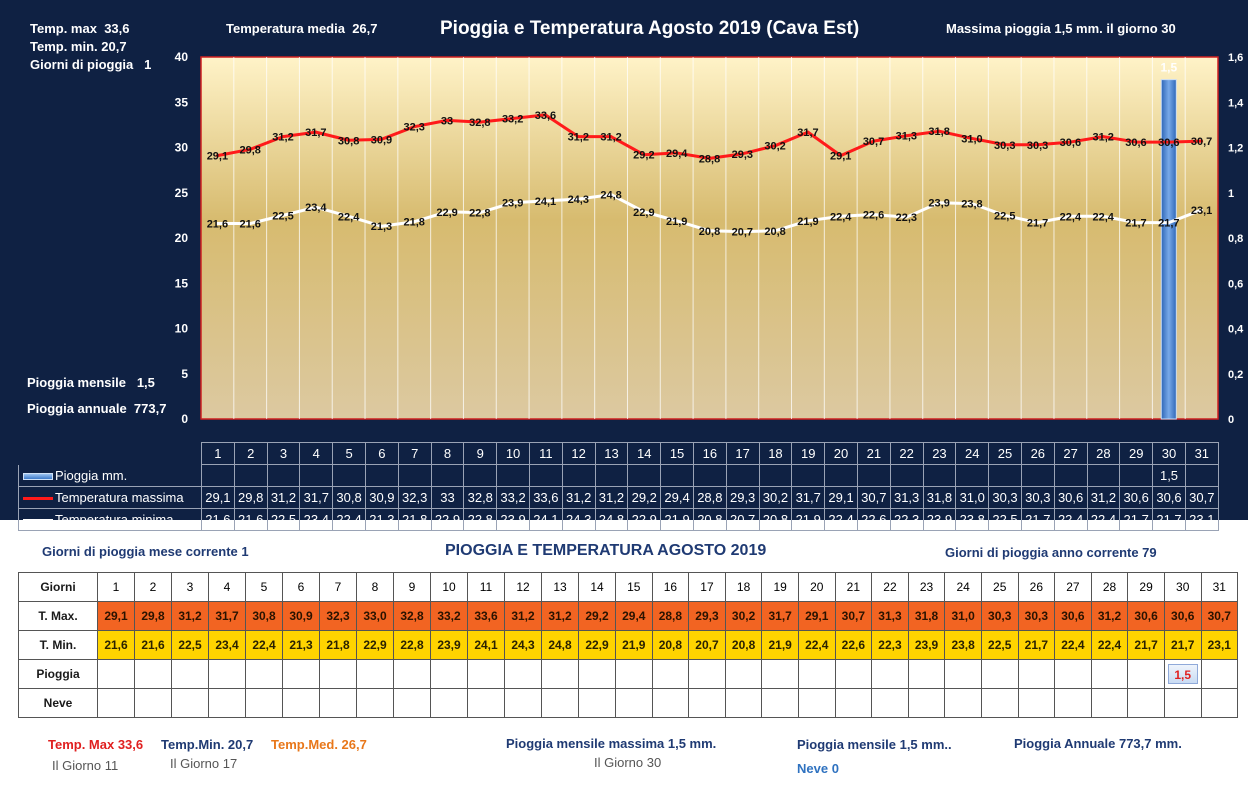 This screenshot has width=1248, height=792. What do you see at coordinates (873, 497) in the screenshot?
I see `tmax-table-cell: 30,7` at bounding box center [873, 497].